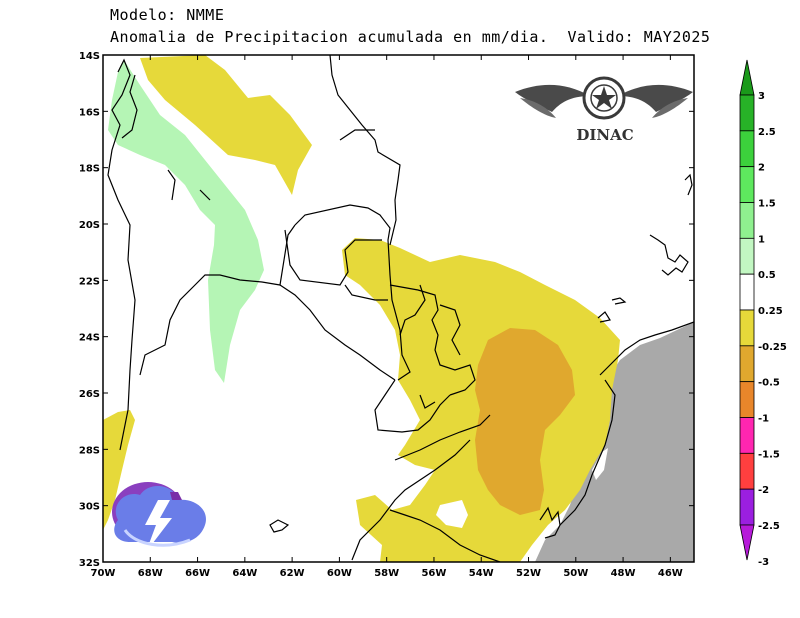  Describe the element at coordinates (119, 470) in the screenshot. I see `negative-anomaly-region-west` at that location.